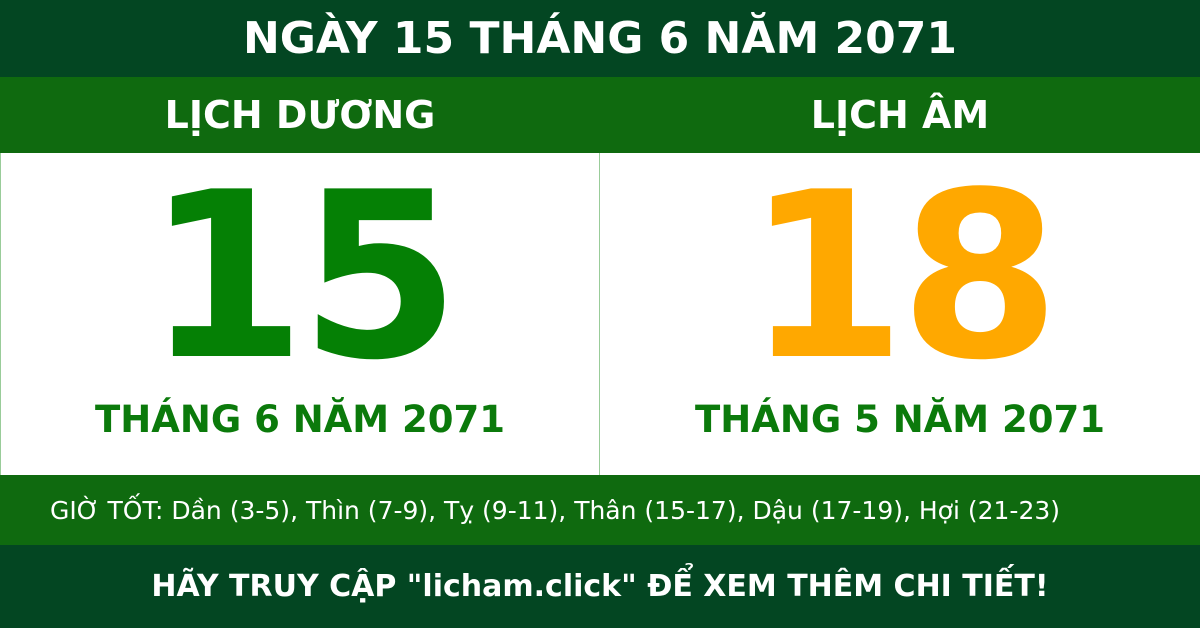 Image resolution: width=1200 pixels, height=628 pixels. Describe the element at coordinates (300, 419) in the screenshot. I see `solar-month-year: THÁNG 6 NĂM 2071` at that location.